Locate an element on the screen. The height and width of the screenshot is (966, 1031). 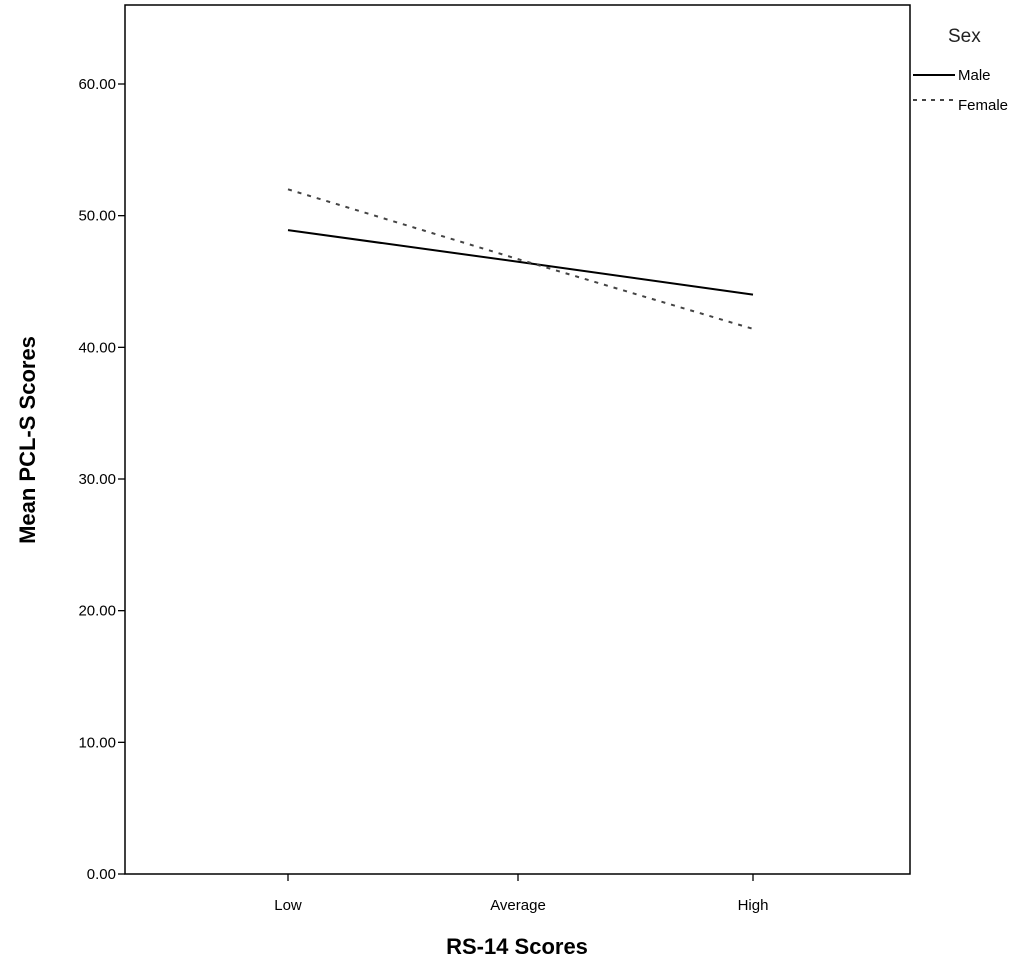
y-axis: 0.00 10.00 20.00 30.00 40.00 50.00 60.00 is located at coordinates (101, 479).